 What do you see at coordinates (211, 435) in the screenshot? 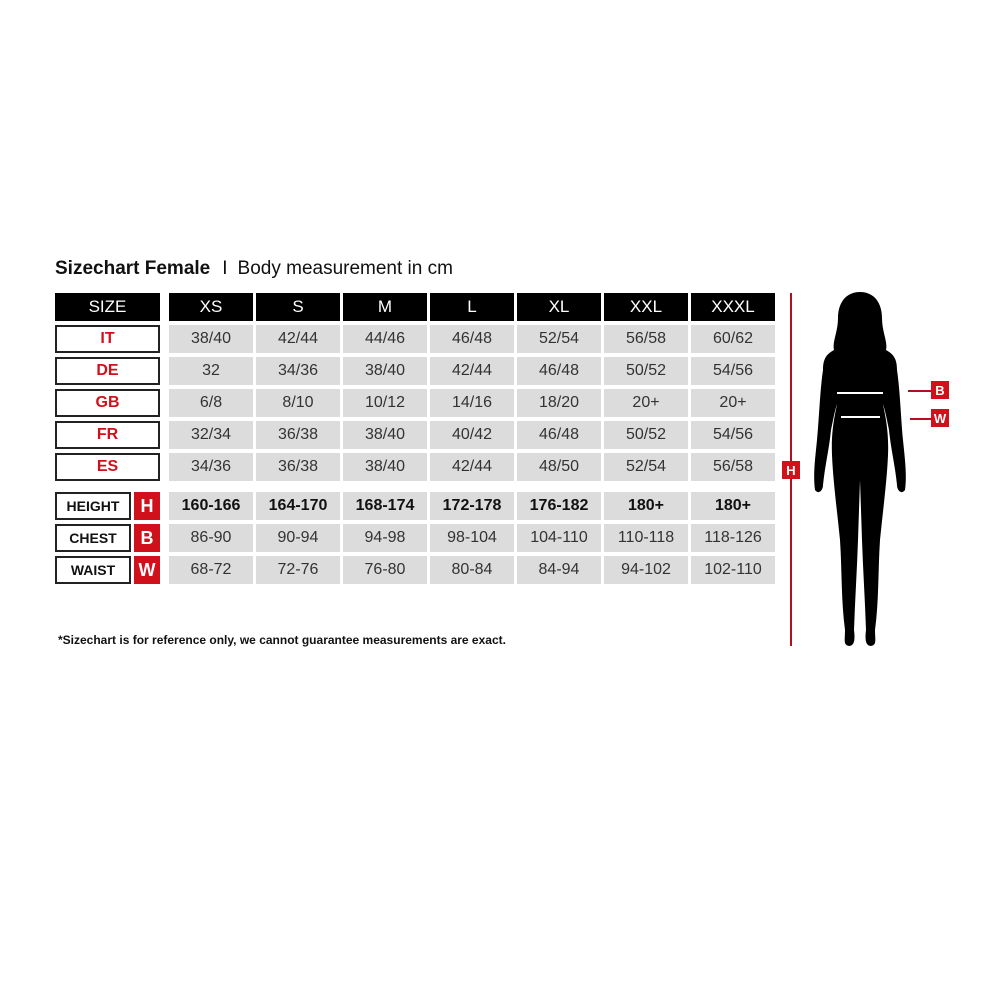
I see `table-cell: 32/34` at bounding box center [211, 435].